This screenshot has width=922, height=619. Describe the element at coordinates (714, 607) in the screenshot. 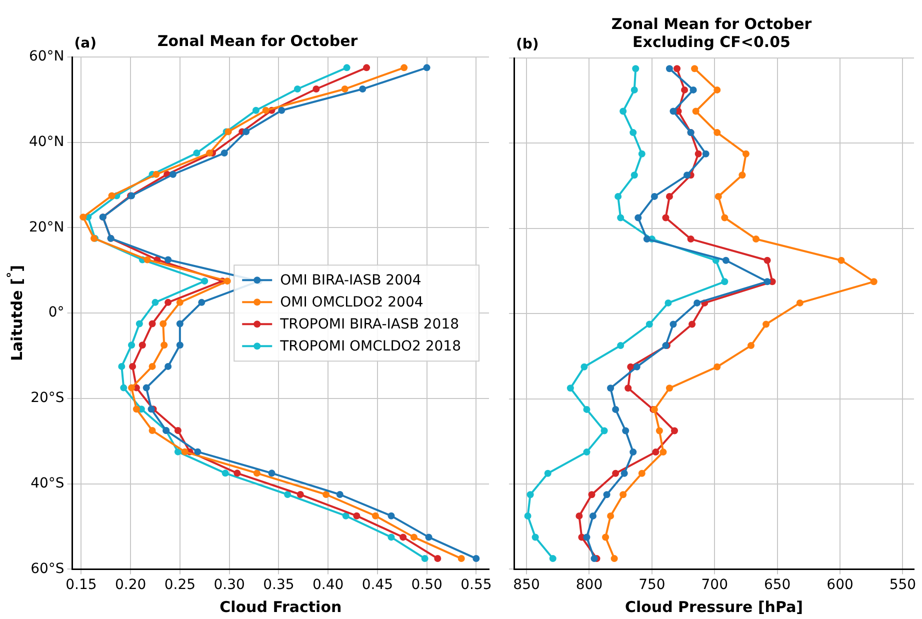

I see `x-axis-title: Cloud Pressure [hPa]` at that location.